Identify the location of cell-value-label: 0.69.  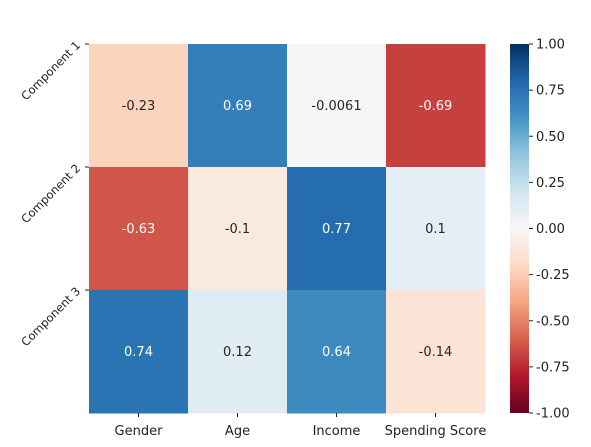
(237, 106).